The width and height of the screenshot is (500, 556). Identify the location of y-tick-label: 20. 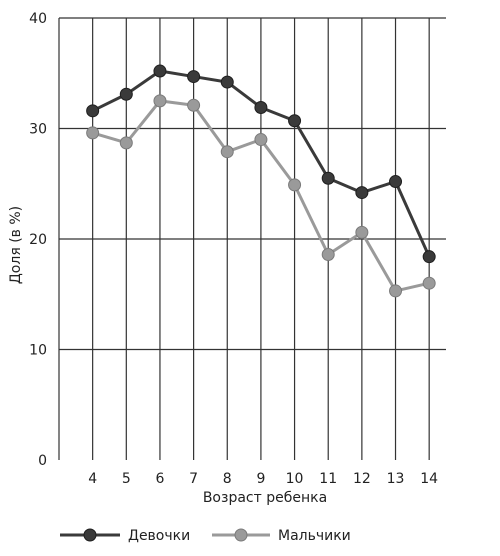
(38, 240).